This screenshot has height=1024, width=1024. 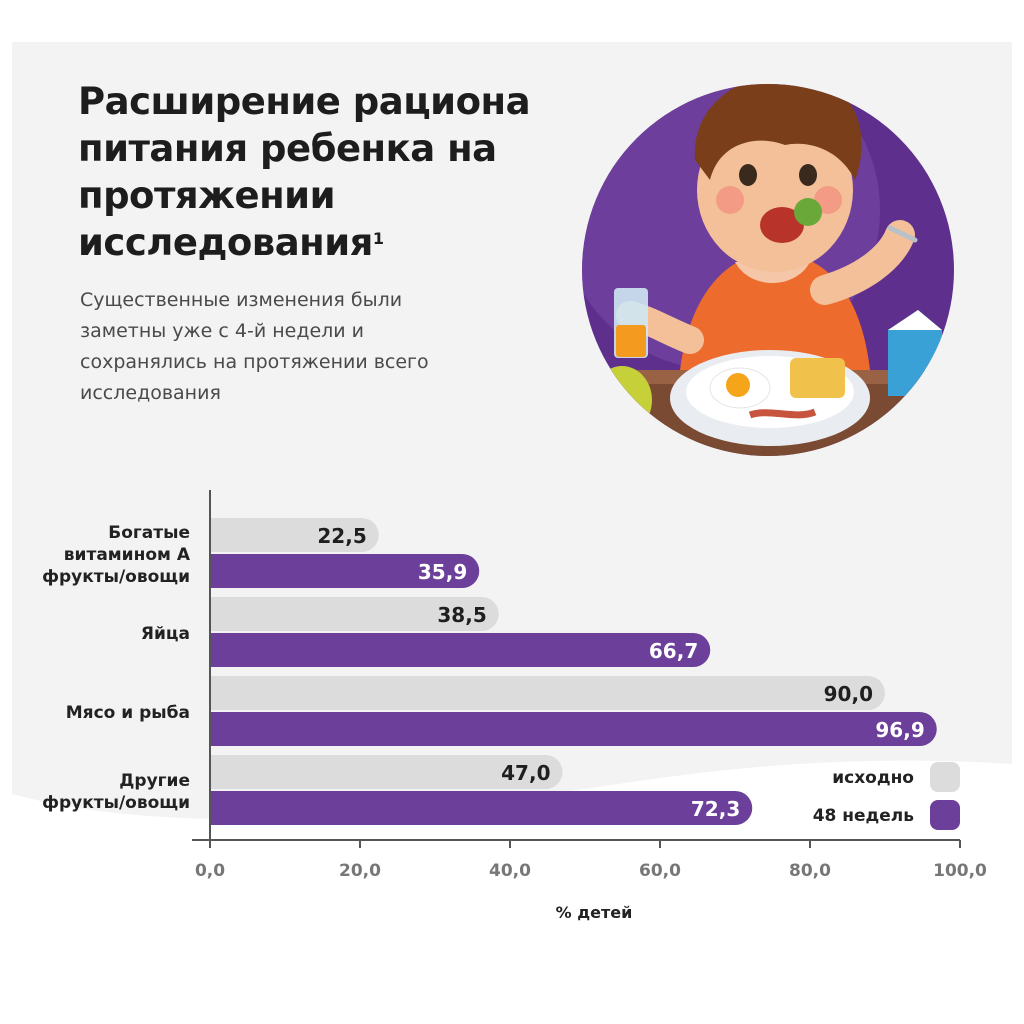 What do you see at coordinates (660, 871) in the screenshot?
I see `x-tick-label: 60,0` at bounding box center [660, 871].